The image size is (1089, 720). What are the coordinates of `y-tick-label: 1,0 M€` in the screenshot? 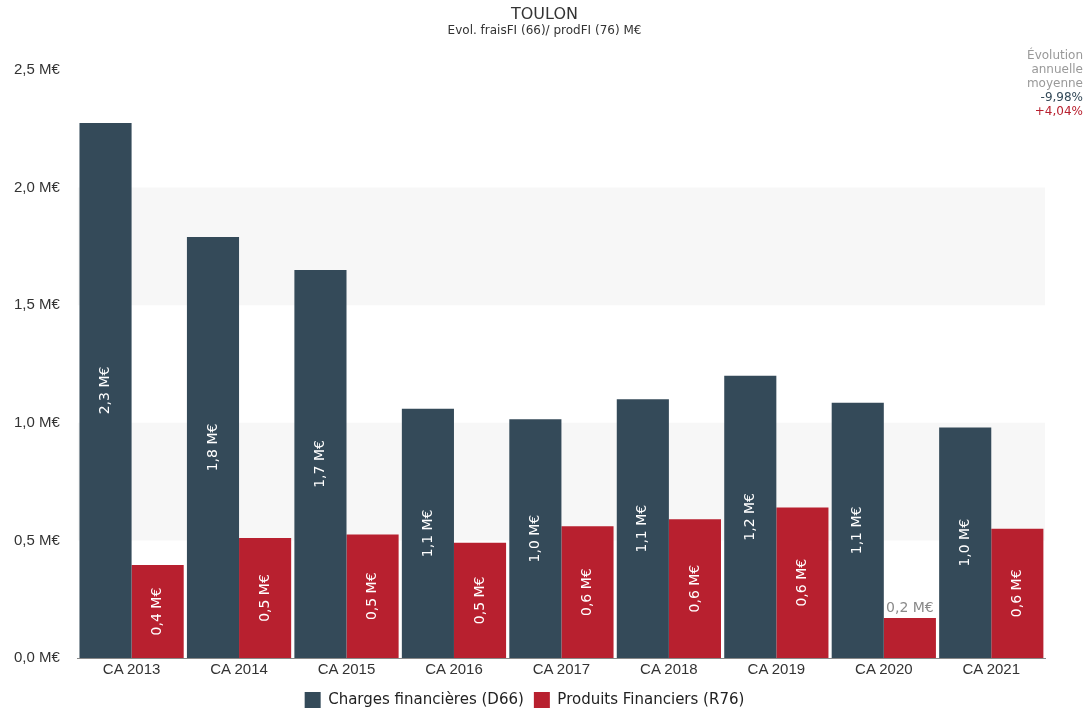 It's located at (37, 421).